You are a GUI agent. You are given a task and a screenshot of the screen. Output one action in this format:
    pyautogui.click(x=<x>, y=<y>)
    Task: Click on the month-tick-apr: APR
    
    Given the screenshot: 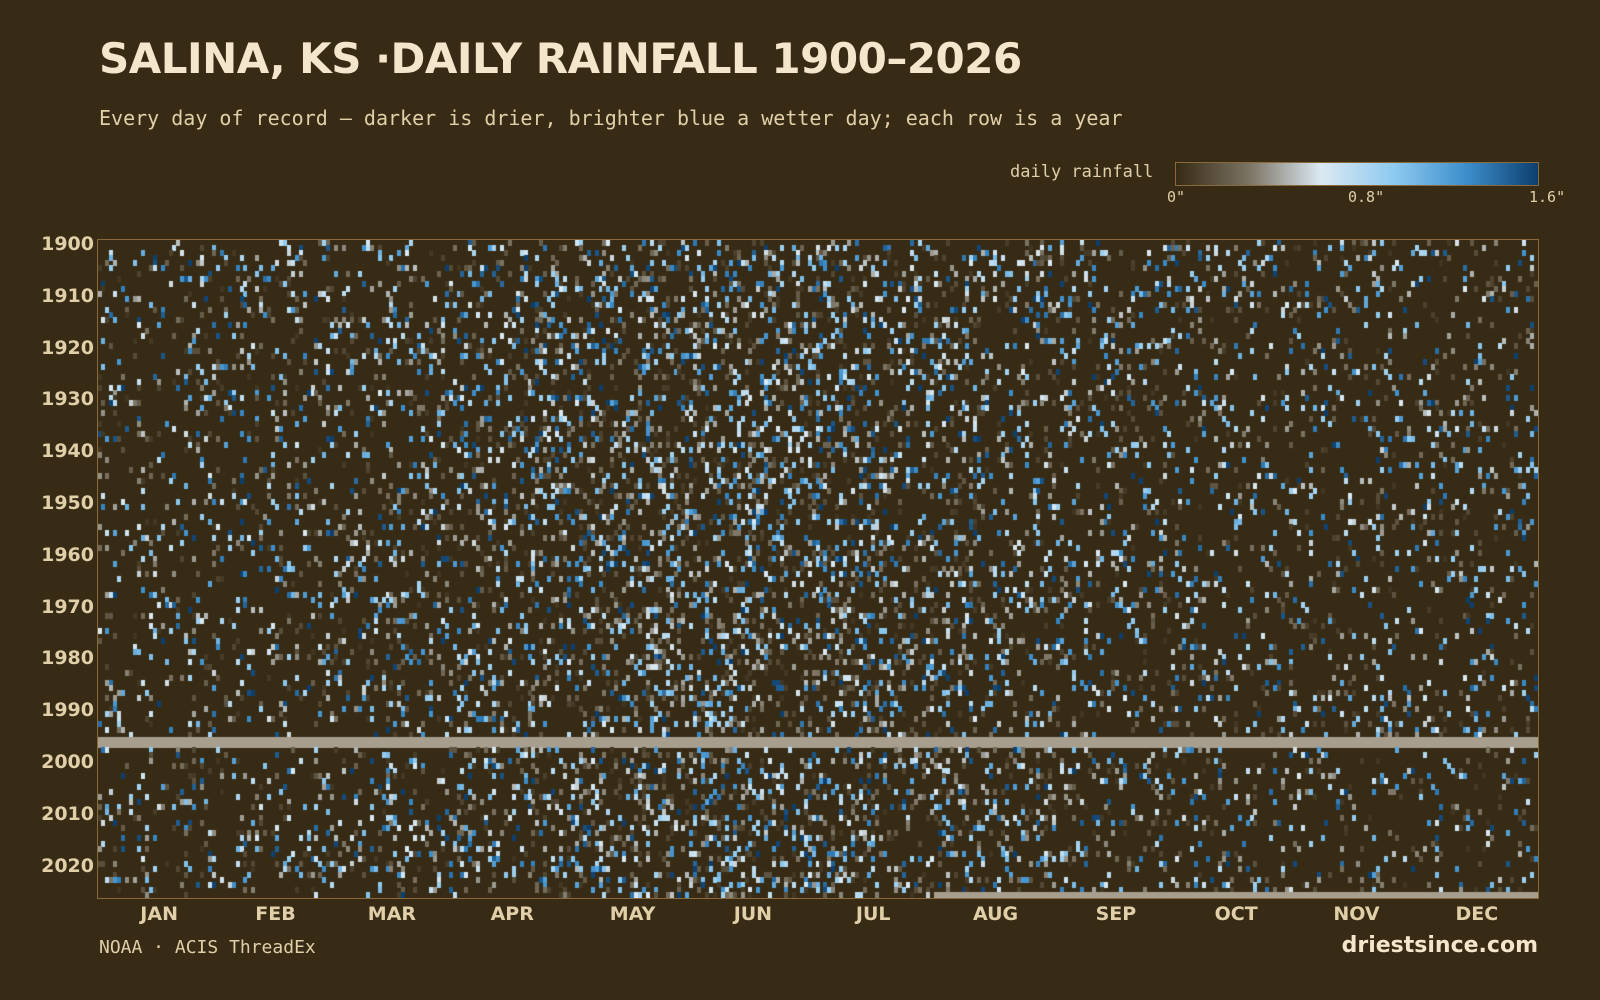 What is the action you would take?
    pyautogui.click(x=512, y=914)
    